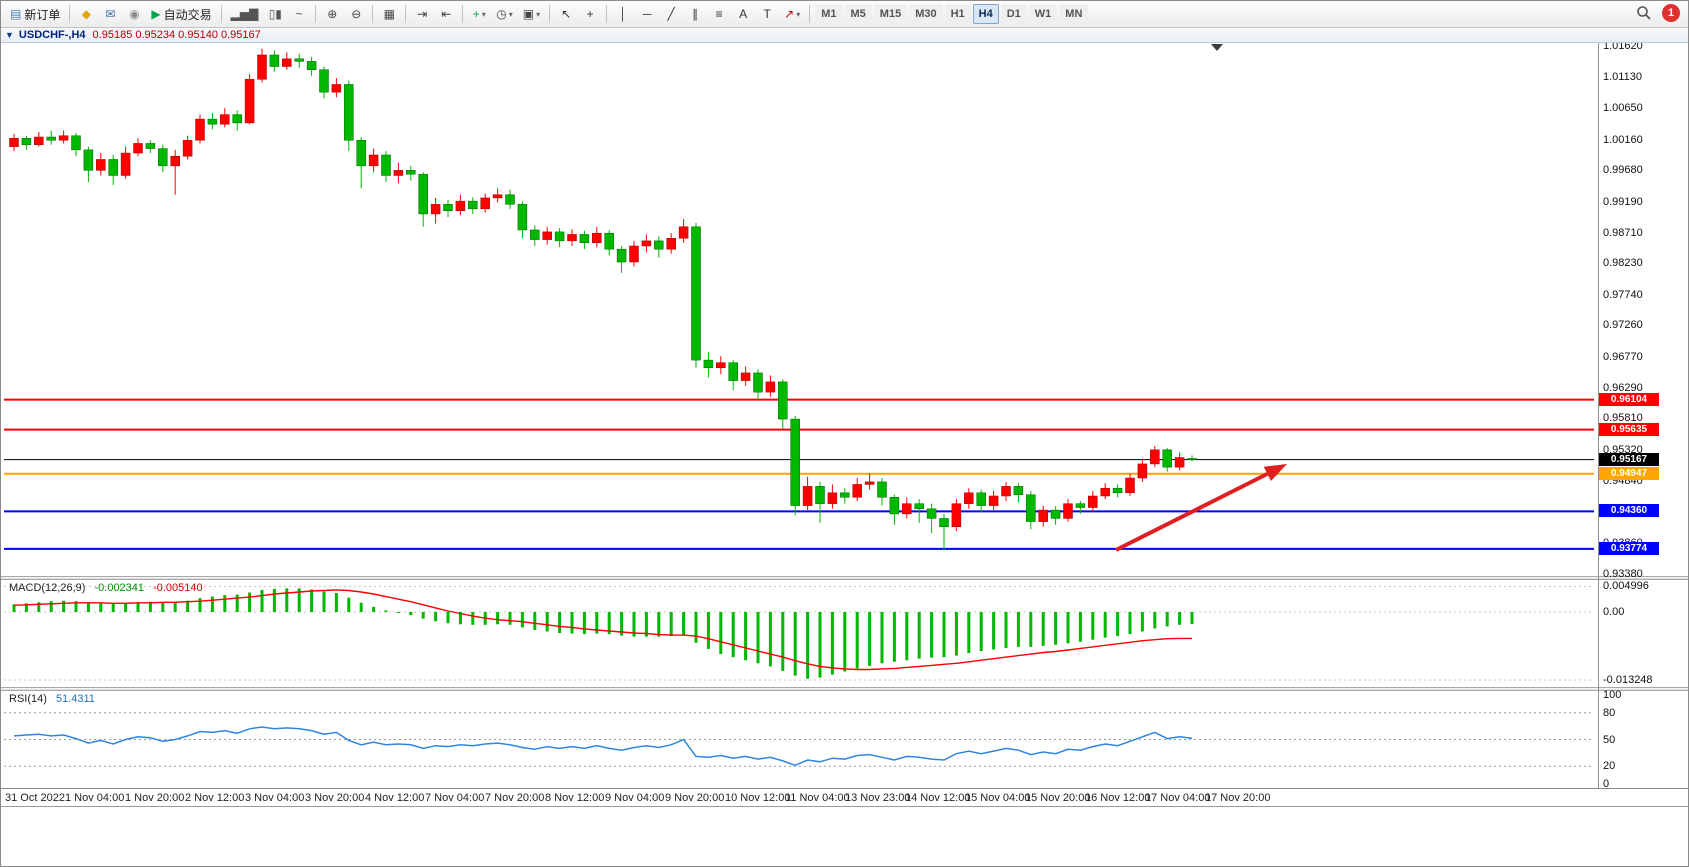 The image size is (1689, 867). I want to click on timeframe-h1-button: H1, so click(957, 14).